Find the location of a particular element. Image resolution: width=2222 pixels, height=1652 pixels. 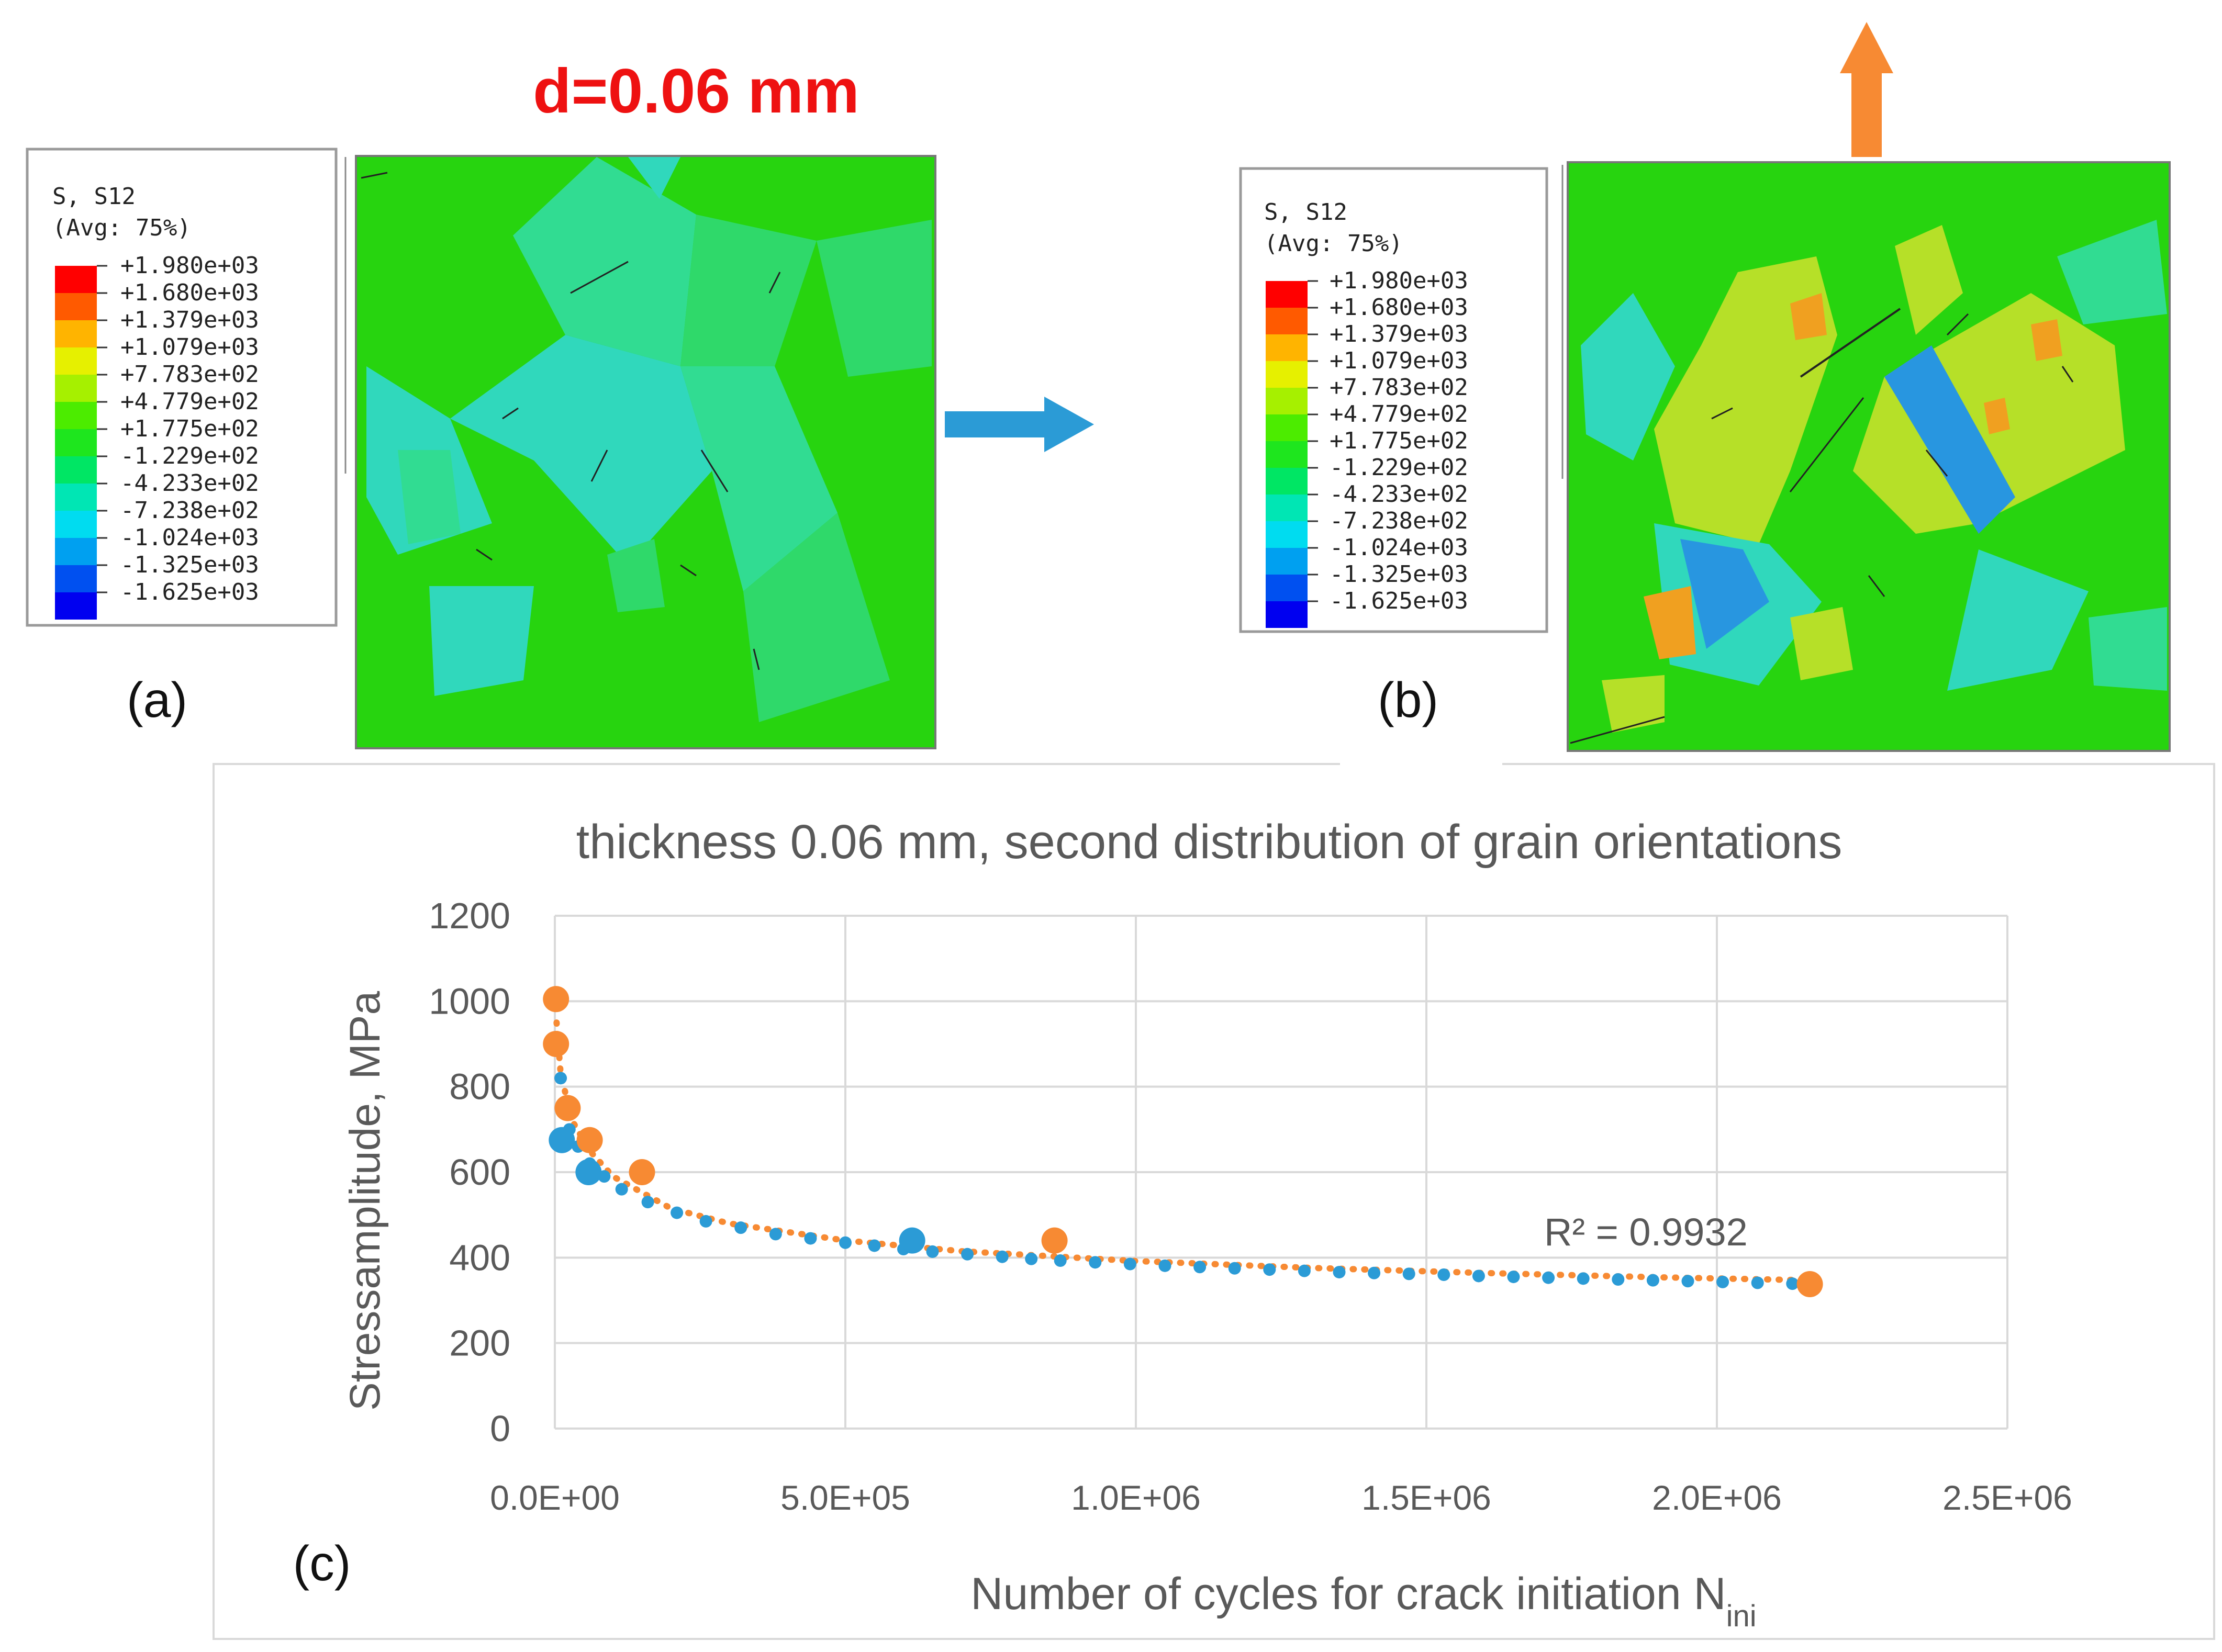

legend-b-title-2: (Avg: 75%) is located at coordinates (1333, 244).